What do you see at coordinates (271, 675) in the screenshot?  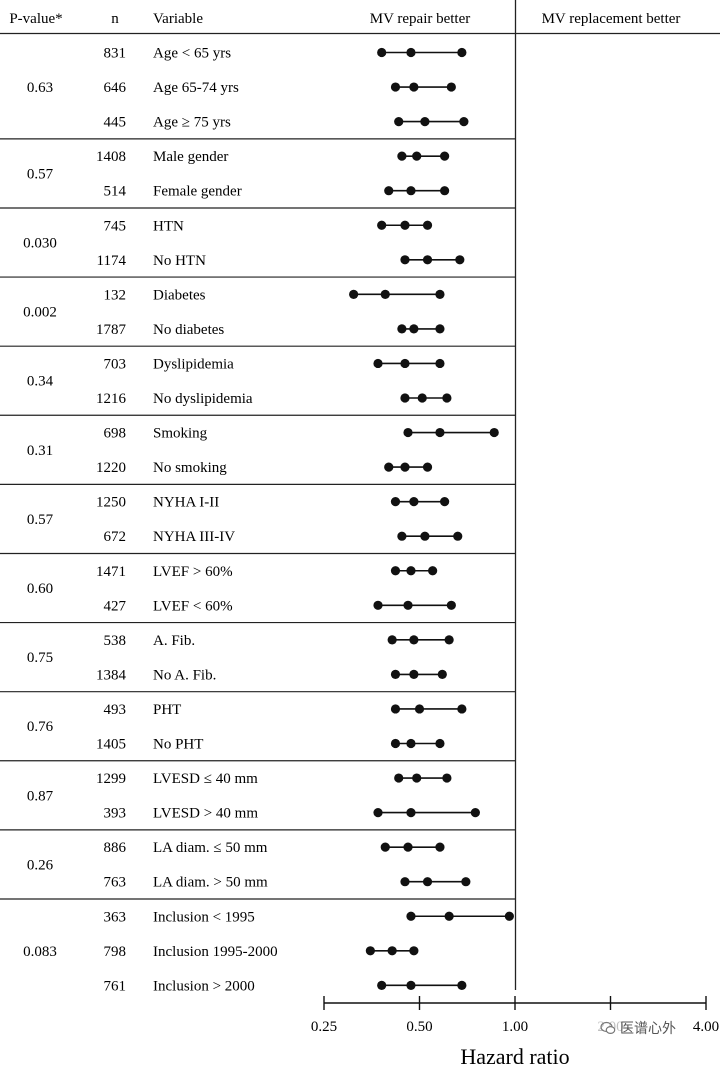 I see `table-row: 1384 No A. Fib.` at bounding box center [271, 675].